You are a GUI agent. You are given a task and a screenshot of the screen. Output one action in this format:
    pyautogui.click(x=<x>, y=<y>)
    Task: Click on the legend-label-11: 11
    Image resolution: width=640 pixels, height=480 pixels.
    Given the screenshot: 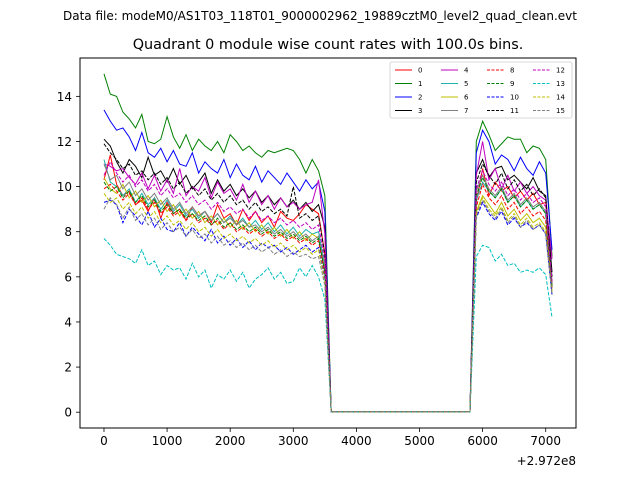 What is the action you would take?
    pyautogui.click(x=514, y=111)
    